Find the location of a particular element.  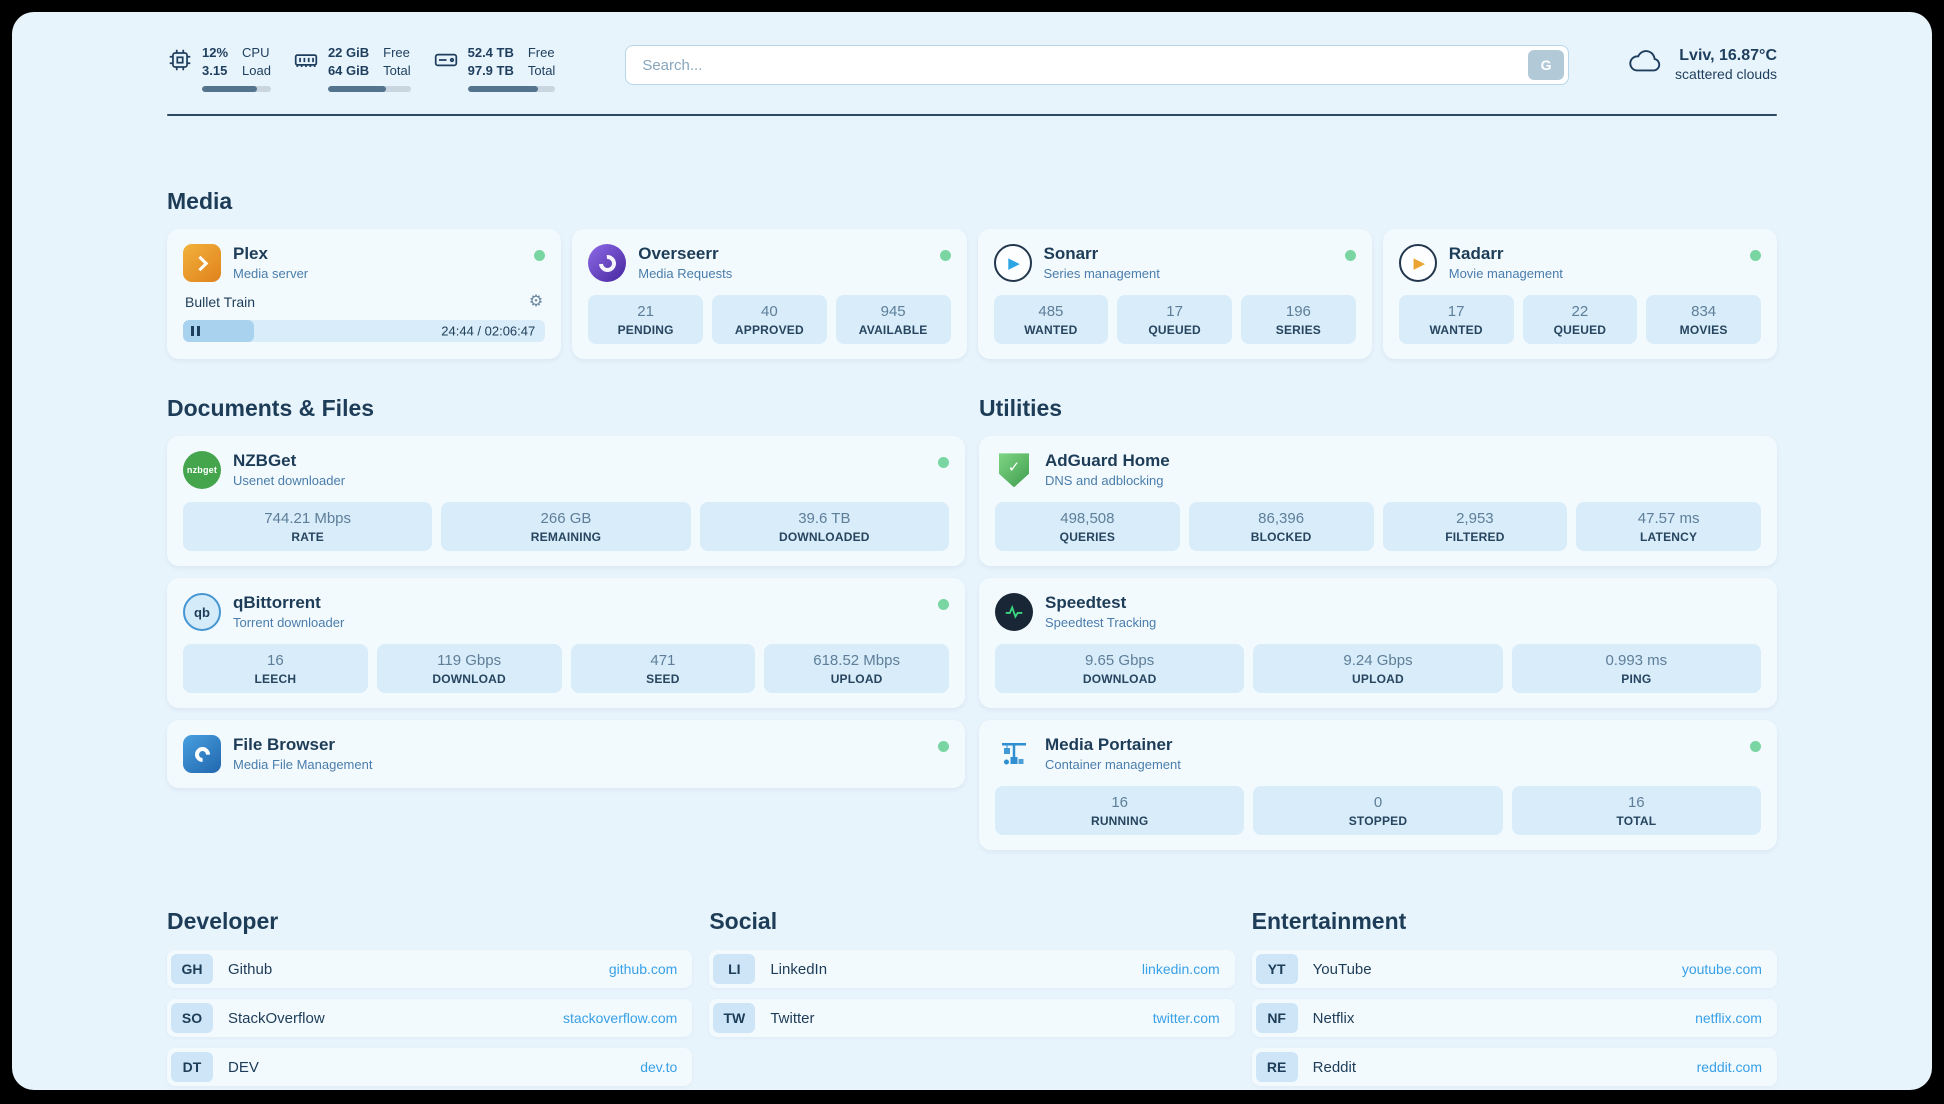

bookmark-name: LinkedIn is located at coordinates (799, 969).